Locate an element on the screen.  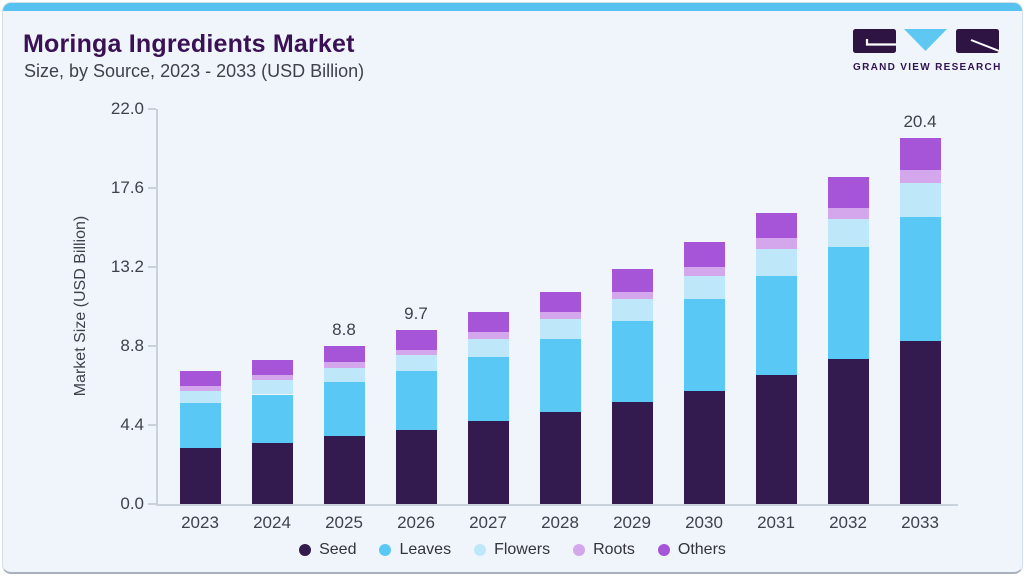
legend-label: Seed is located at coordinates (338, 549).